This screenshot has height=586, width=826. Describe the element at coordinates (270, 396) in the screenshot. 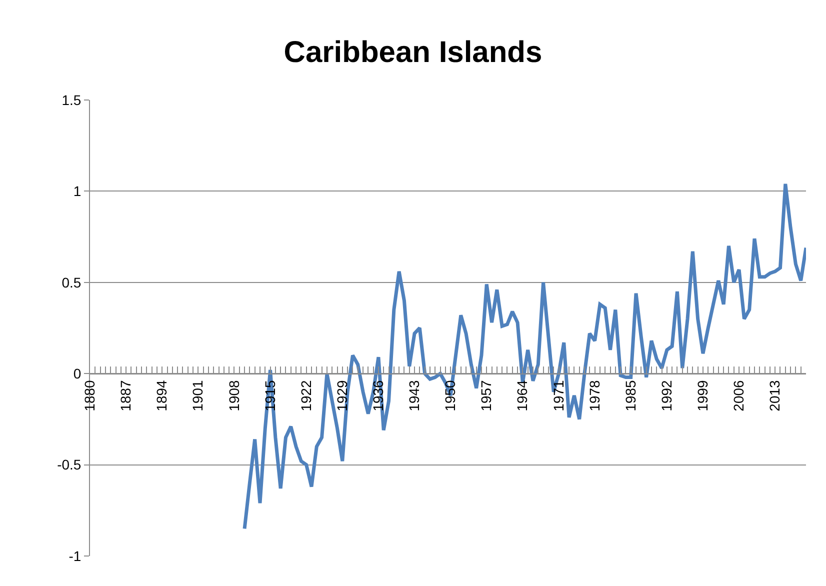

I see `x-tick-label: 1915` at that location.